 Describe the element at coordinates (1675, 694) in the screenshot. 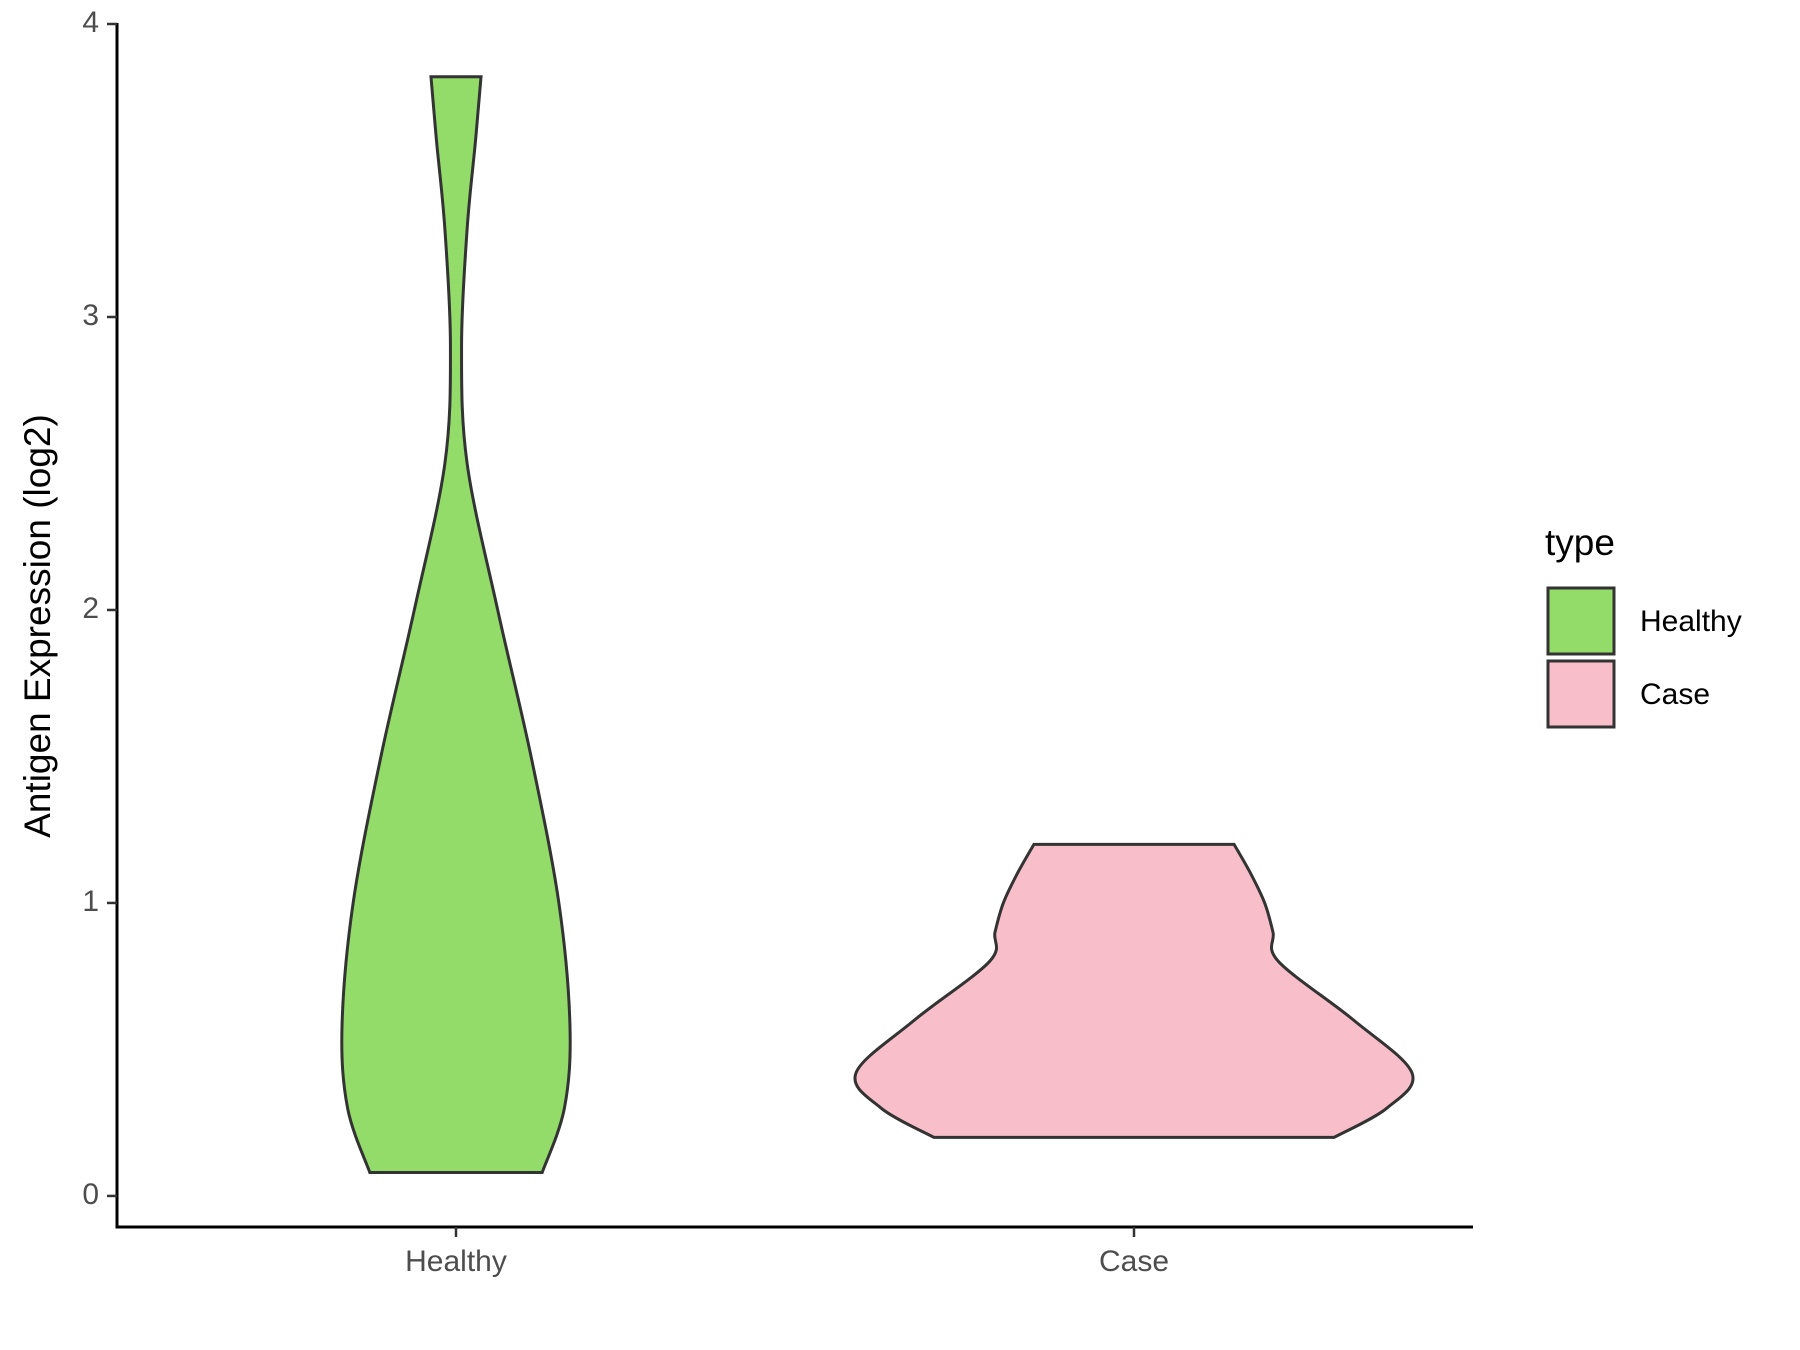

I see `legend-label: Case` at that location.